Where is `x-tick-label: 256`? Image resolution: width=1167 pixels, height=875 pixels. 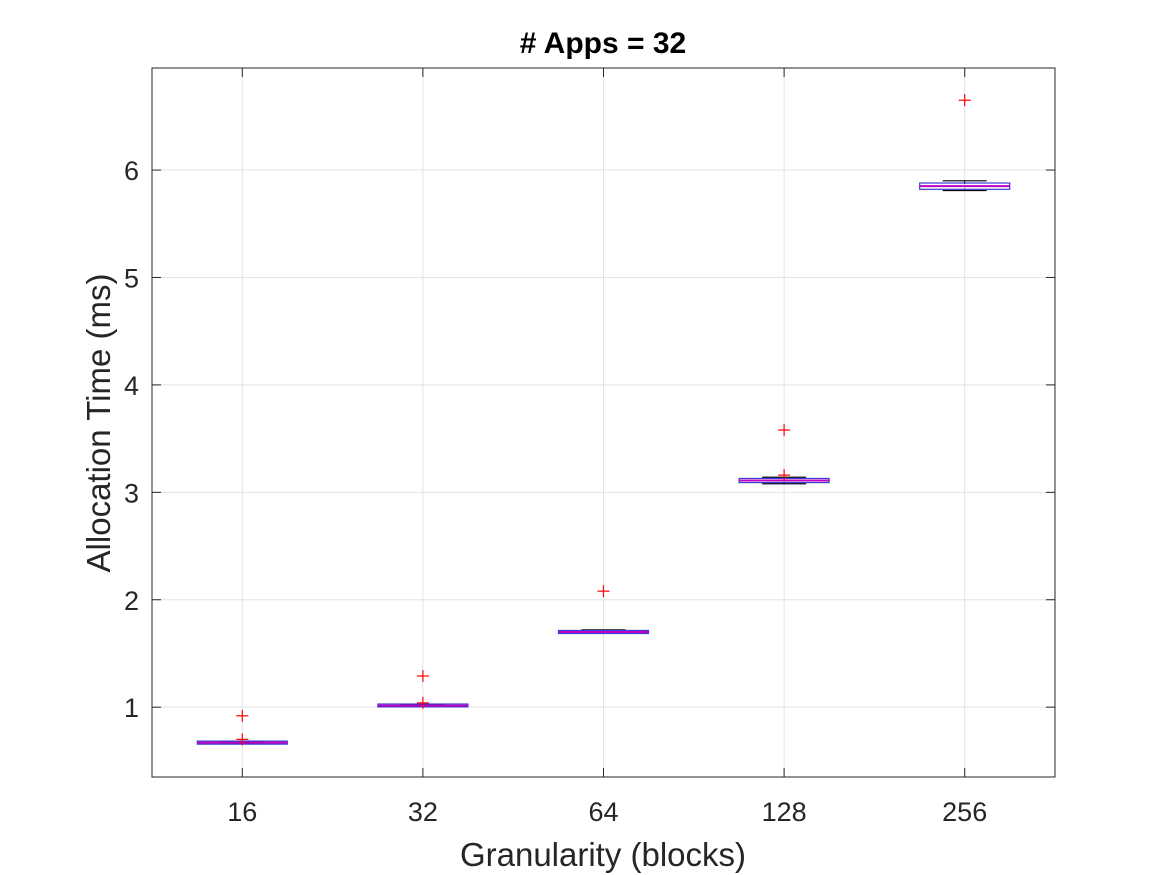 x-tick-label: 256 is located at coordinates (964, 812).